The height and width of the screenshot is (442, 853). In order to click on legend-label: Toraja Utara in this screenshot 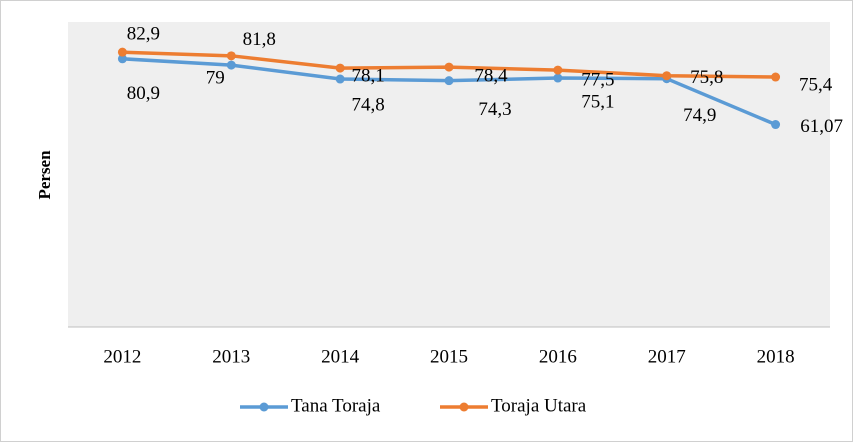, I will do `click(539, 405)`.